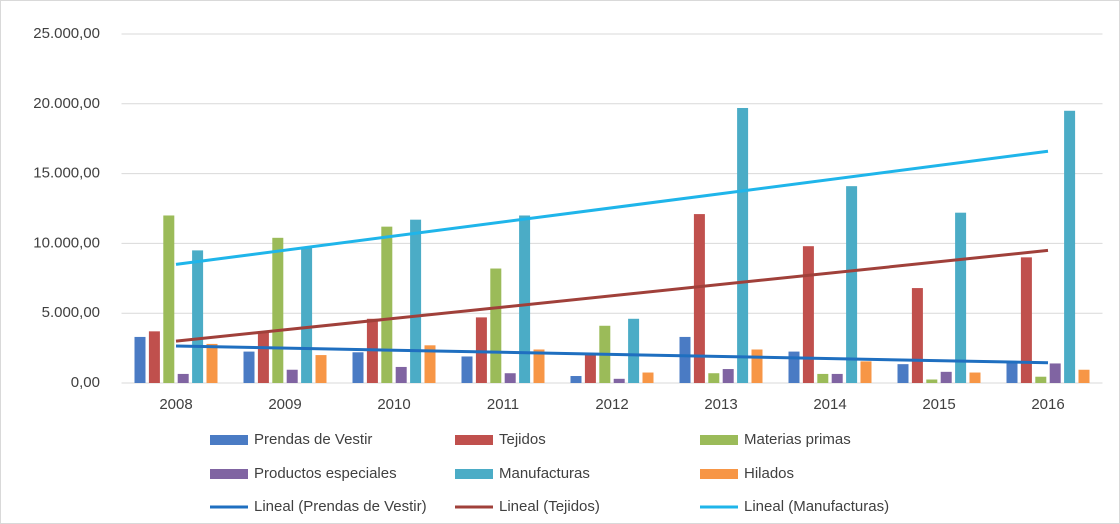  What do you see at coordinates (938, 404) in the screenshot?
I see `x-tick-label: 2015` at bounding box center [938, 404].